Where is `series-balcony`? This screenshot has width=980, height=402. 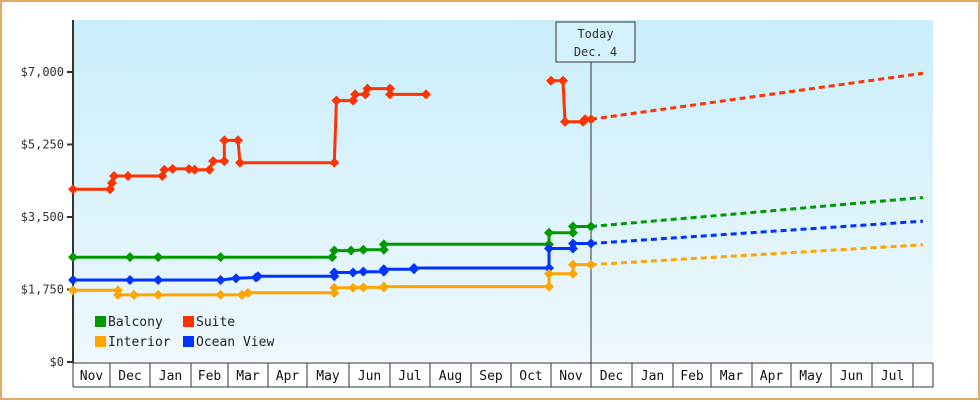 series-balcony is located at coordinates (496, 229).